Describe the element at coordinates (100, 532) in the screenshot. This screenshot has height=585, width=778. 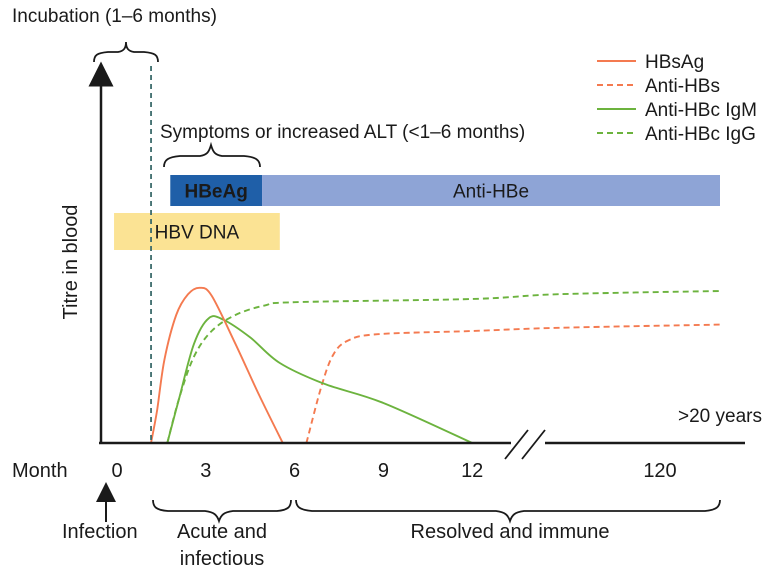
I see `infection-label: Infection` at that location.